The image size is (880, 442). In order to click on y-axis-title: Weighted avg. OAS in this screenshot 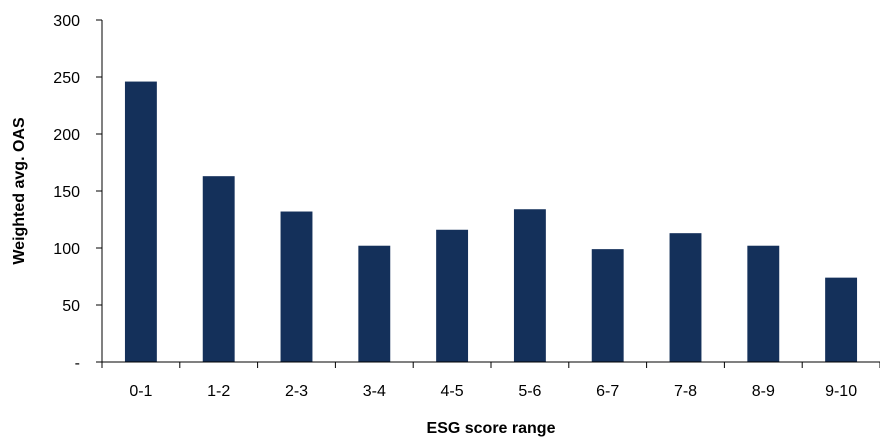, I will do `click(19, 191)`.